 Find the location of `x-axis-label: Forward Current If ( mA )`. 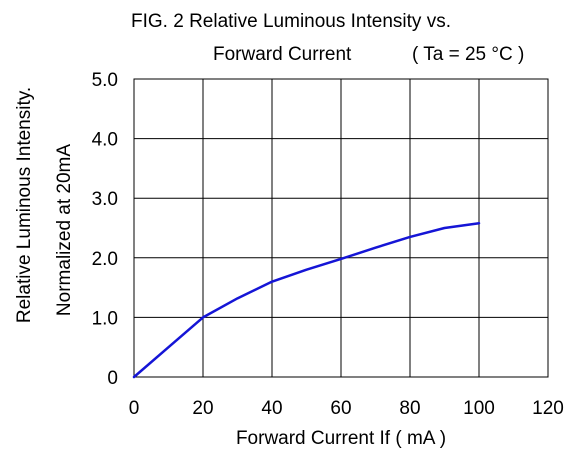

x-axis-label: Forward Current If ( mA ) is located at coordinates (341, 438).